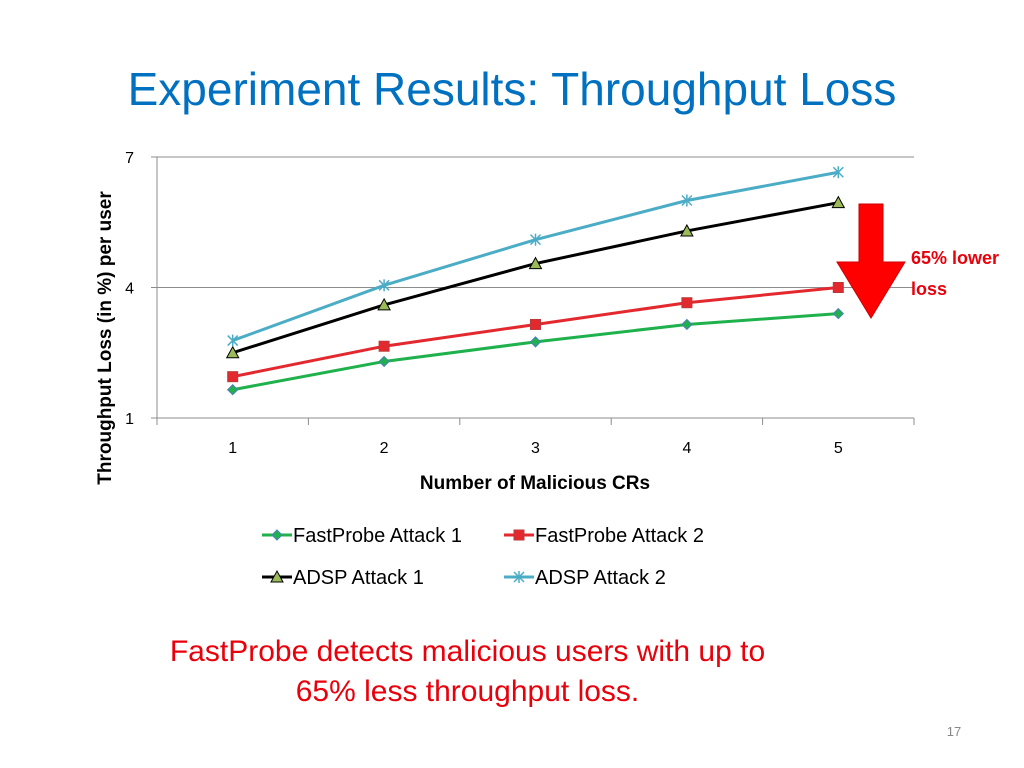 The image size is (1024, 768). I want to click on legend-entry: ADSP Attack 2, so click(585, 578).